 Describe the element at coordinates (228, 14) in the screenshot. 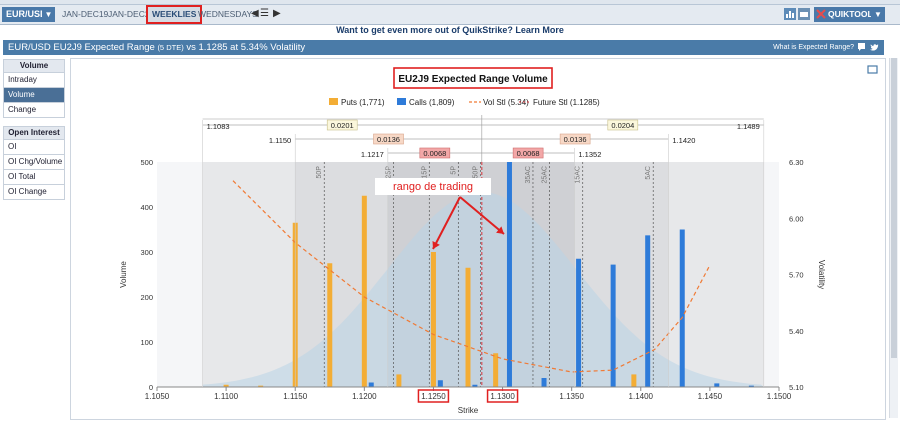

I see `tab-wednesdays: WEDNESDAYS` at that location.